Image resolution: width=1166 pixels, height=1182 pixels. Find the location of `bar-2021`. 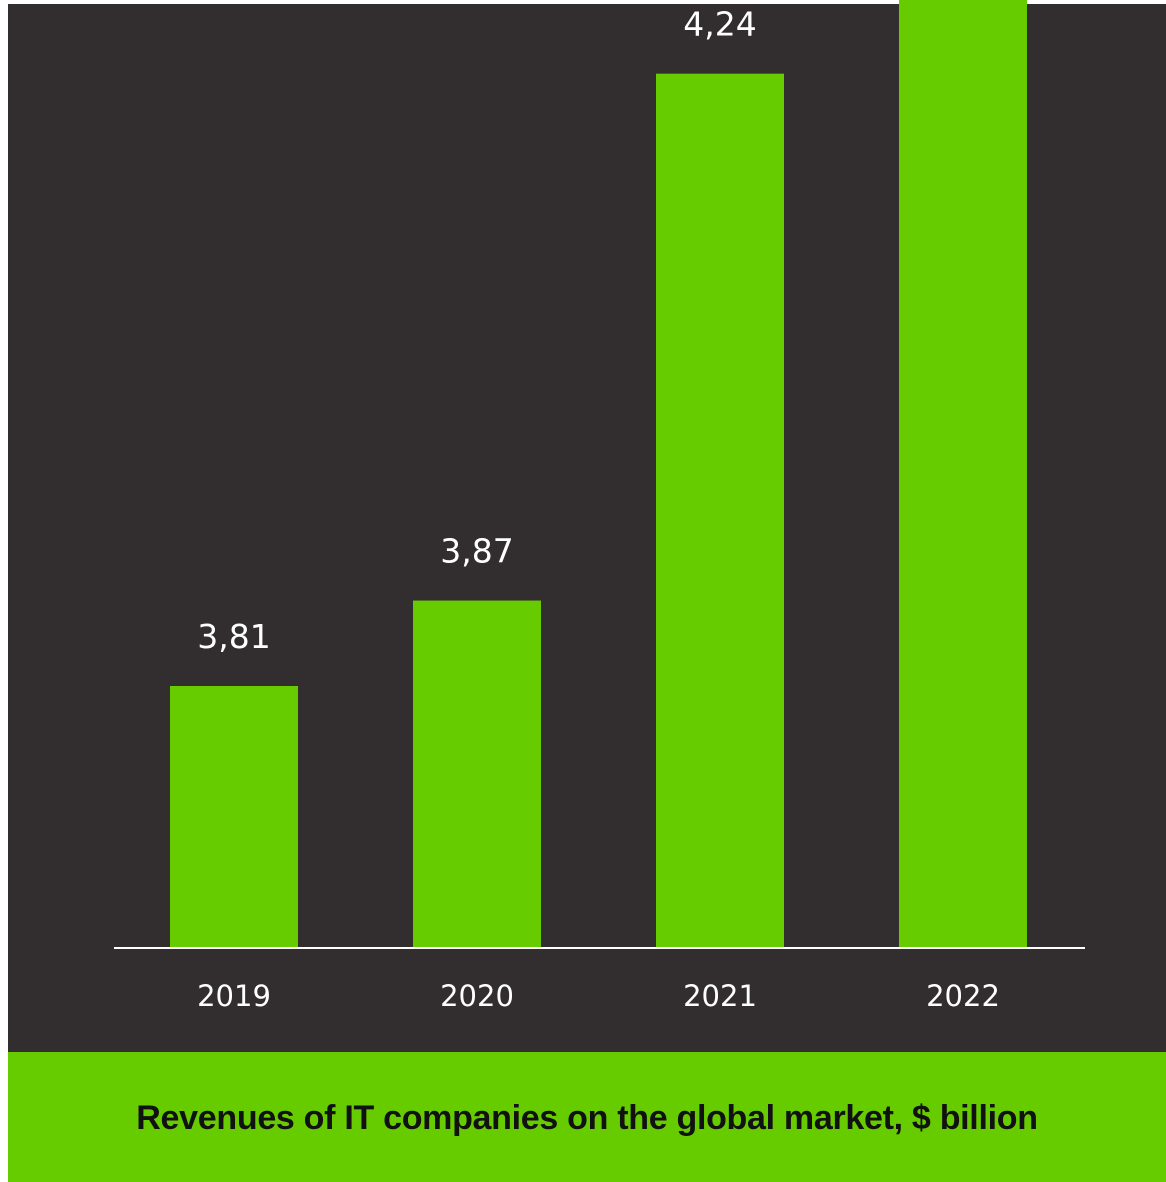

bar-2021 is located at coordinates (720, 511).